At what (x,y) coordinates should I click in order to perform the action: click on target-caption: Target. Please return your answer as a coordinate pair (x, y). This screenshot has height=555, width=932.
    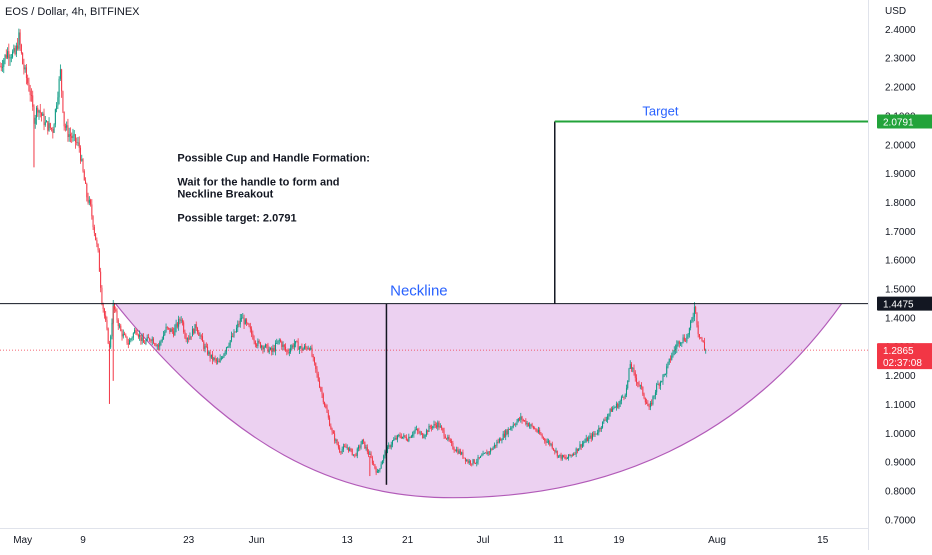
    Looking at the image, I should click on (660, 110).